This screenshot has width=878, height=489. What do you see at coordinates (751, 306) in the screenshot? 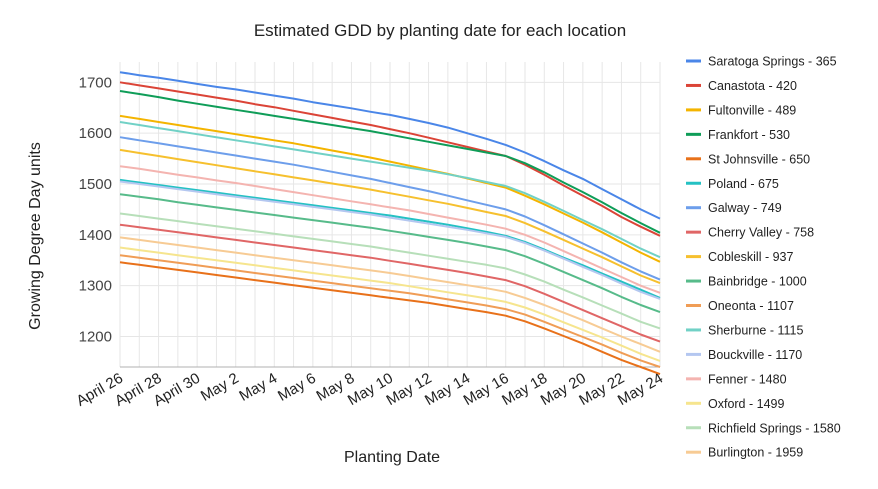
I see `legend-label: Oneonta - 1107` at bounding box center [751, 306].